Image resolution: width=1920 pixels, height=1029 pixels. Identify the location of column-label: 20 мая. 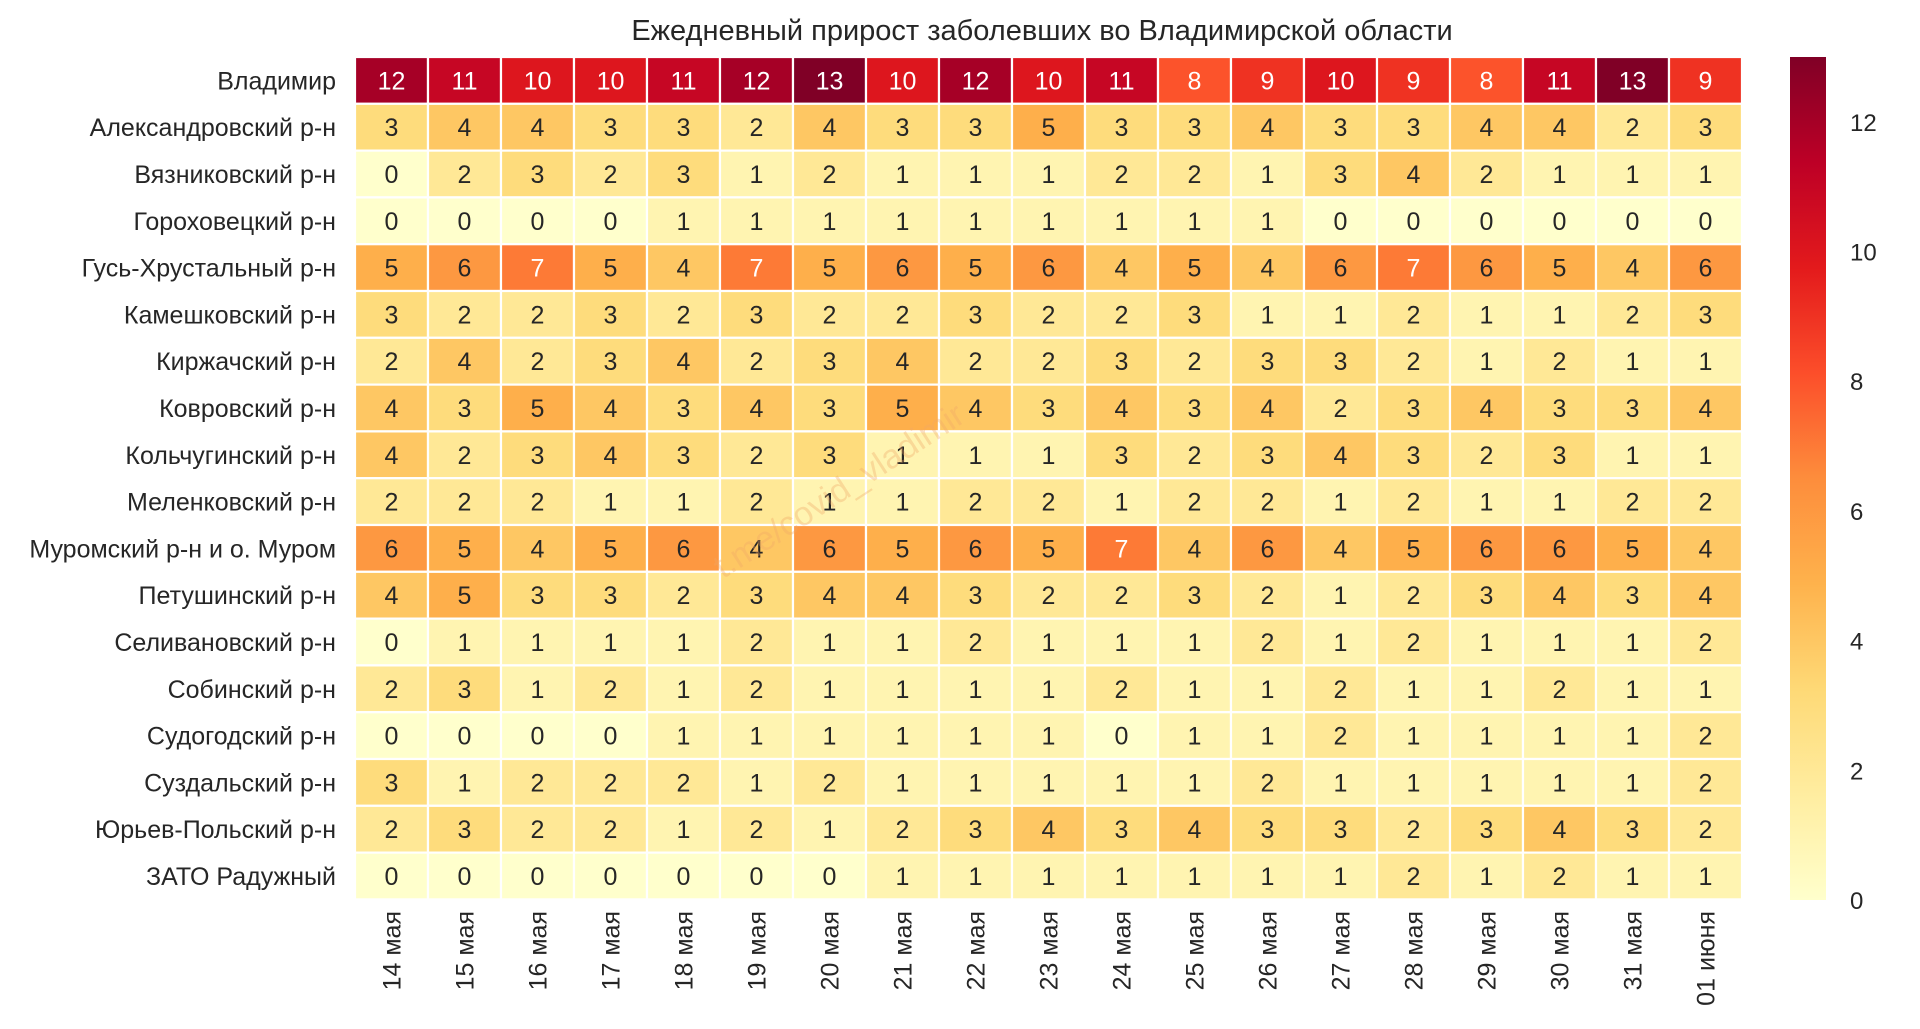
(831, 950).